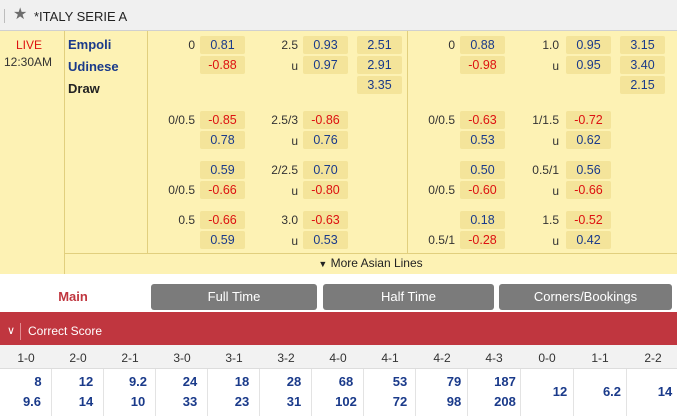 Image resolution: width=677 pixels, height=416 pixels. What do you see at coordinates (325, 45) in the screenshot?
I see `ft-ou-over-odds: 0.93` at bounding box center [325, 45].